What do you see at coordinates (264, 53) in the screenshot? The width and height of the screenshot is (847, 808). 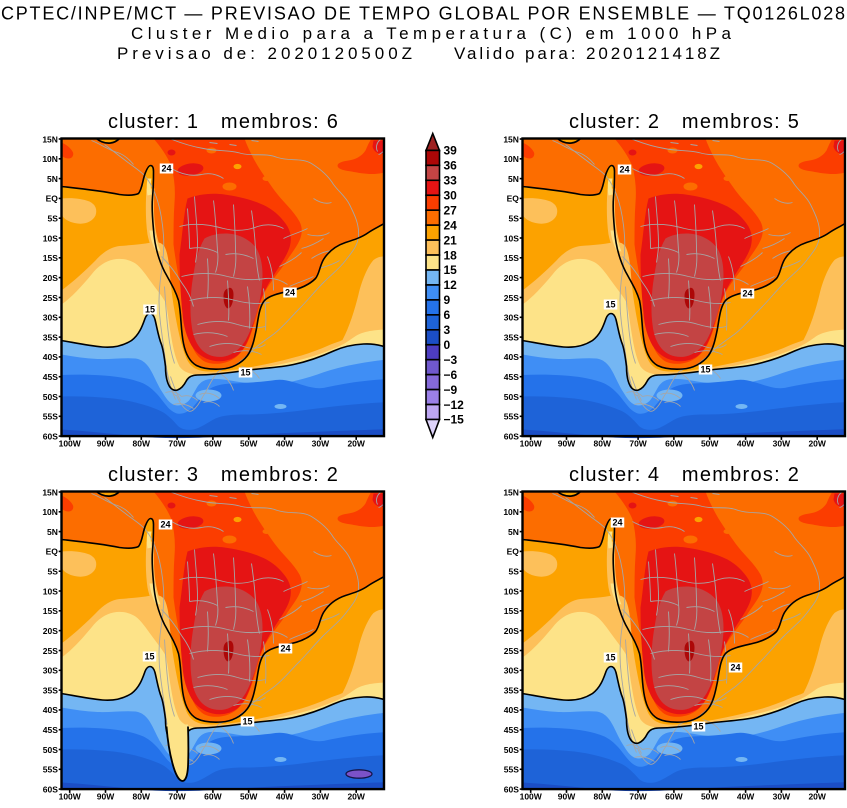 I see `svg-text: Previsao de: 2020120500Z` at bounding box center [264, 53].